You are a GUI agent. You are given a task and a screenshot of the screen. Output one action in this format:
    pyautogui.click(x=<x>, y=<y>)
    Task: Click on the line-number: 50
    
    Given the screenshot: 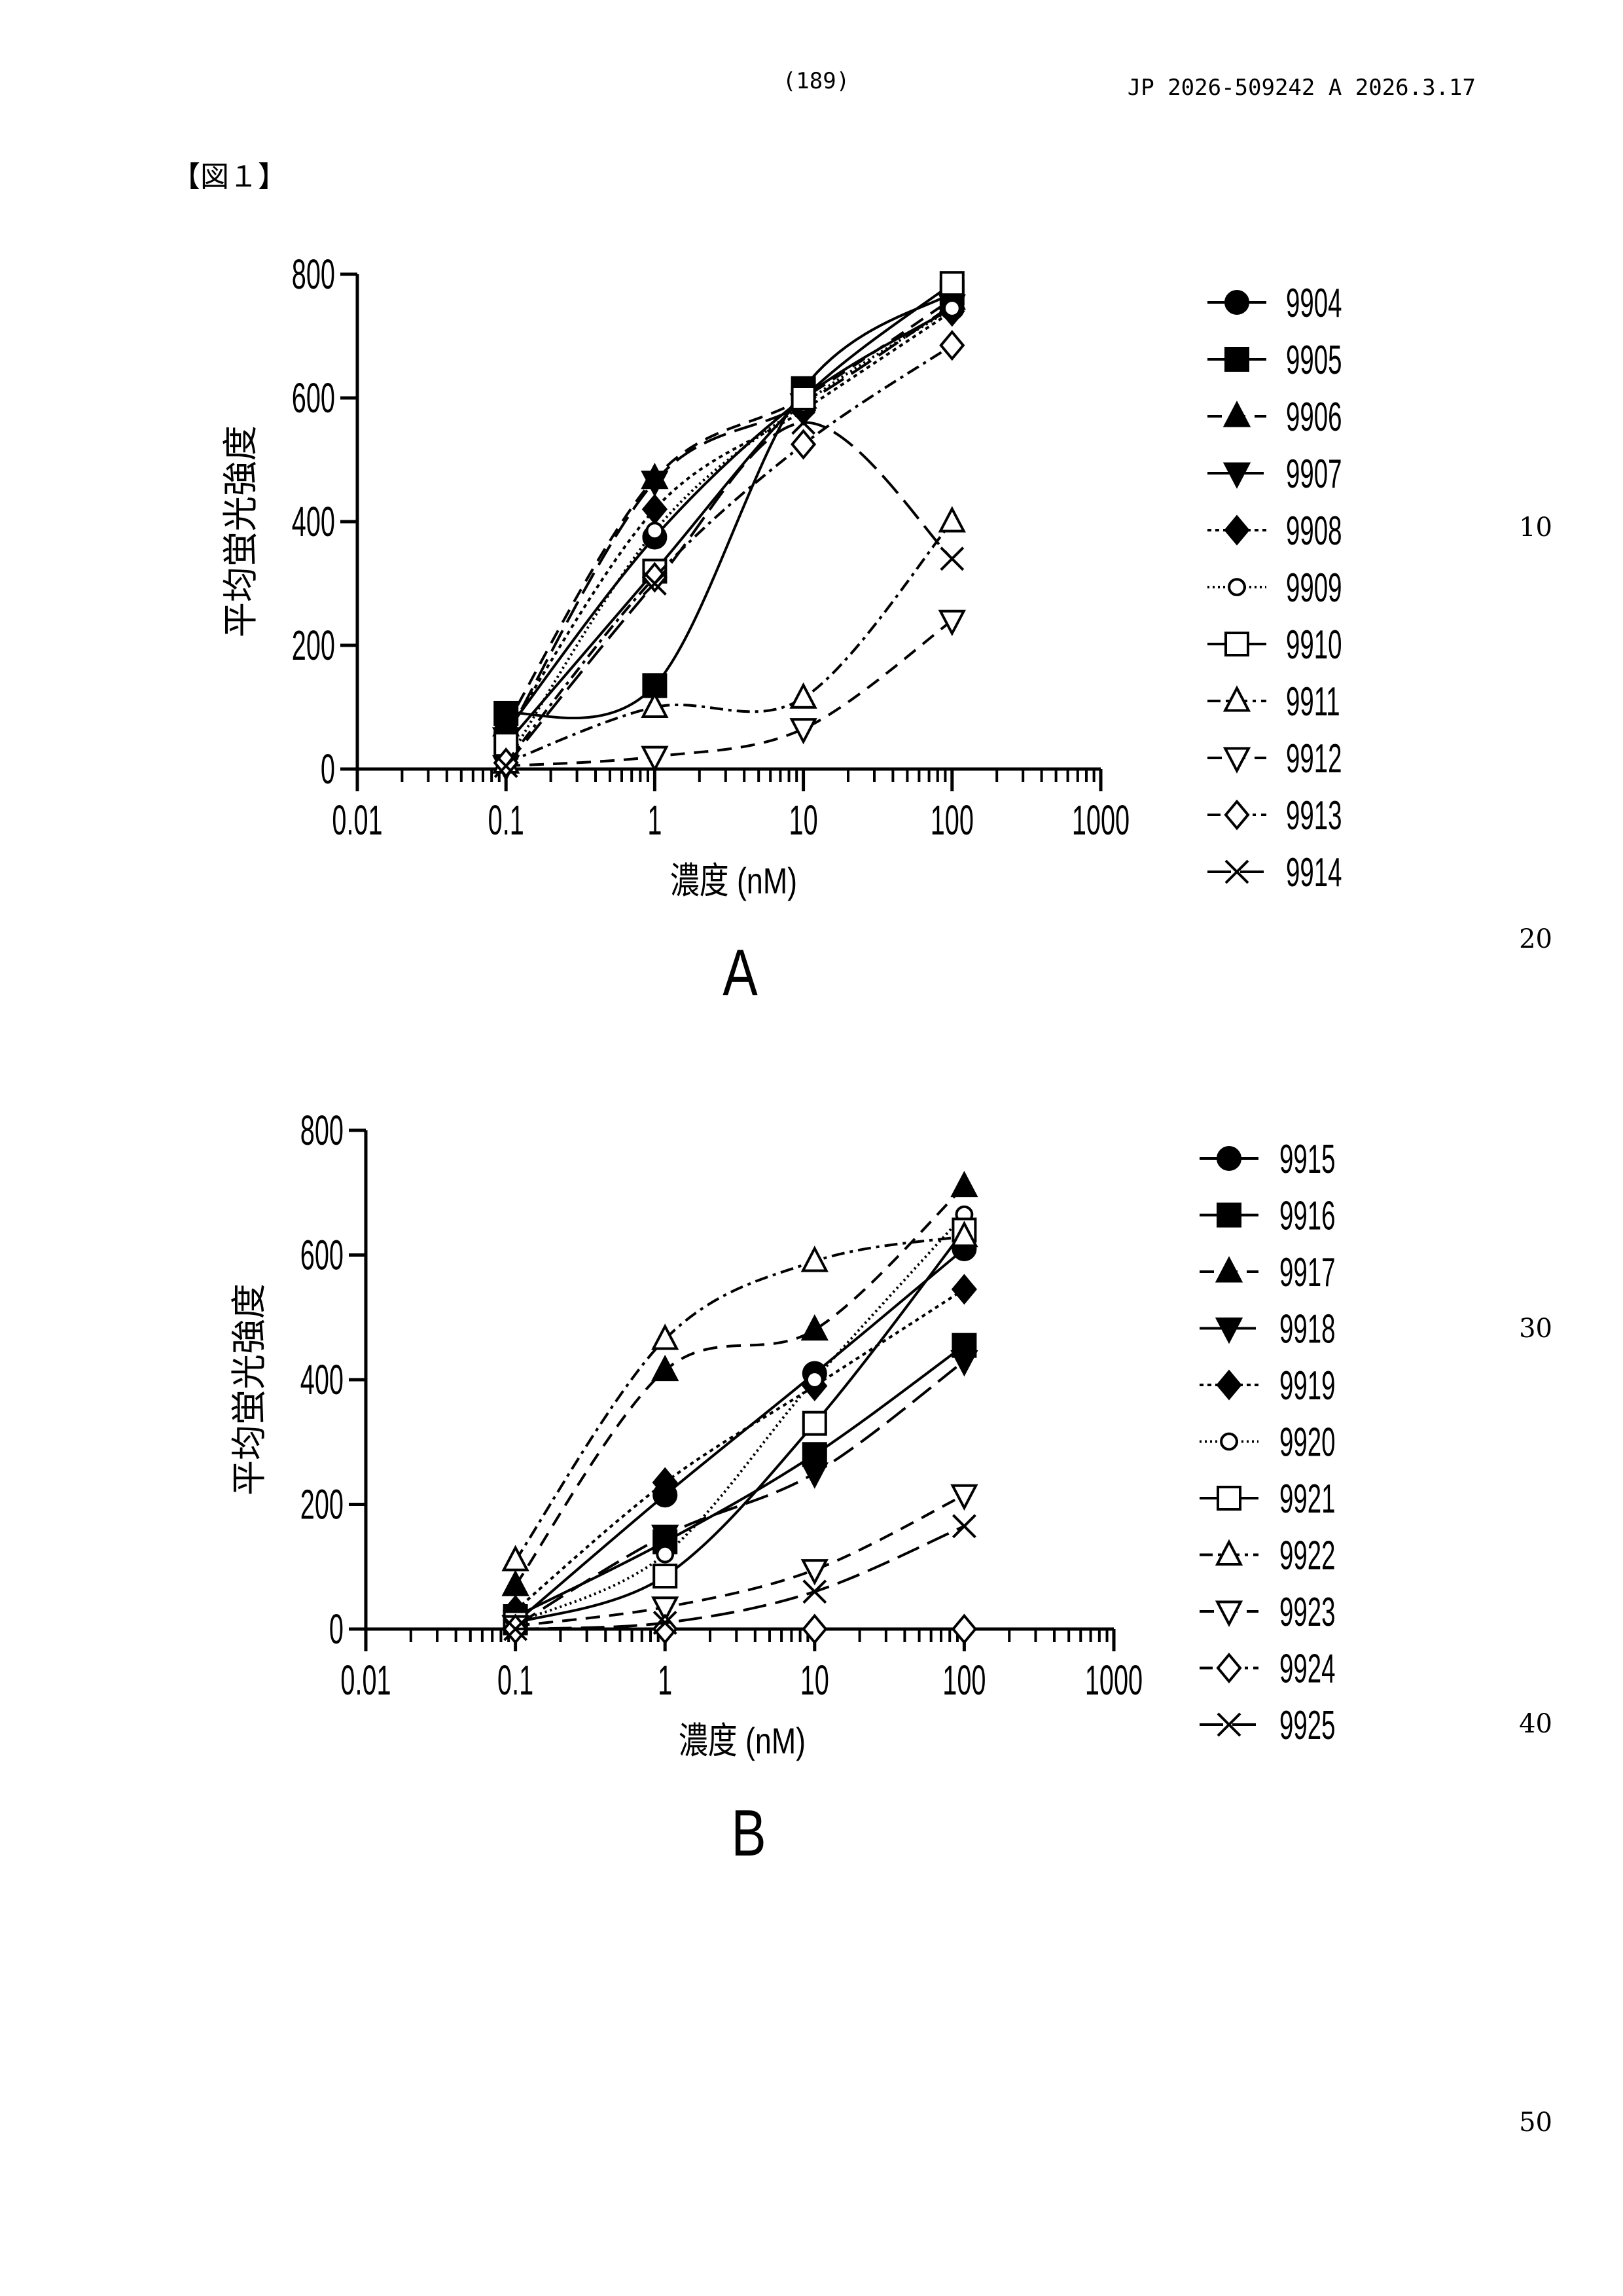 What is the action you would take?
    pyautogui.click(x=1536, y=2123)
    